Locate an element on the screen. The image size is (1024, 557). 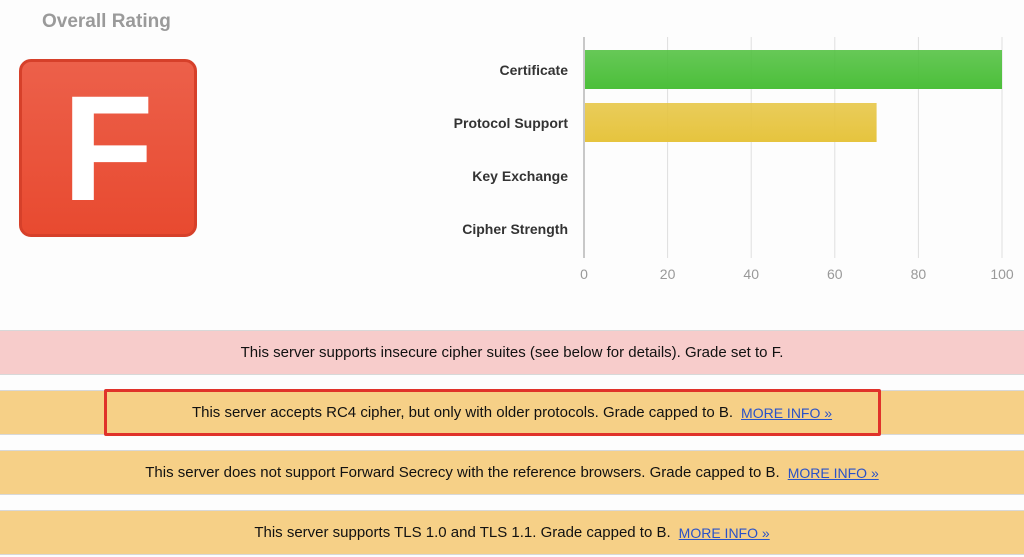
x-tick-label: 0 is located at coordinates (584, 274).